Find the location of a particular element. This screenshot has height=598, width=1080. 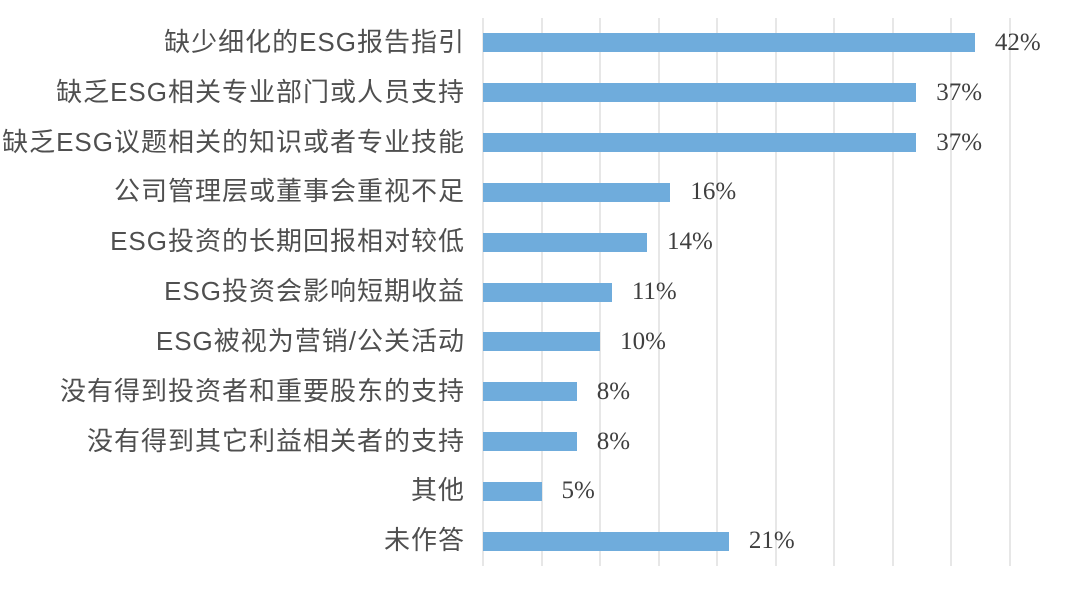

category-label: 缺乏ESG相关专业部门或人员支持 is located at coordinates (260, 91).